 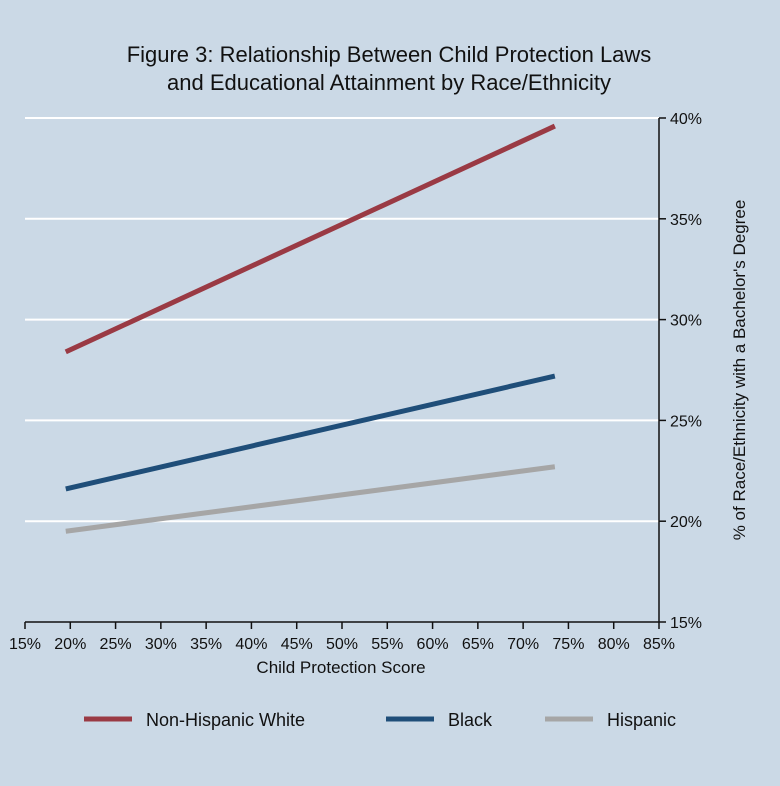 I want to click on x-tick-label: 15%, so click(x=25, y=644).